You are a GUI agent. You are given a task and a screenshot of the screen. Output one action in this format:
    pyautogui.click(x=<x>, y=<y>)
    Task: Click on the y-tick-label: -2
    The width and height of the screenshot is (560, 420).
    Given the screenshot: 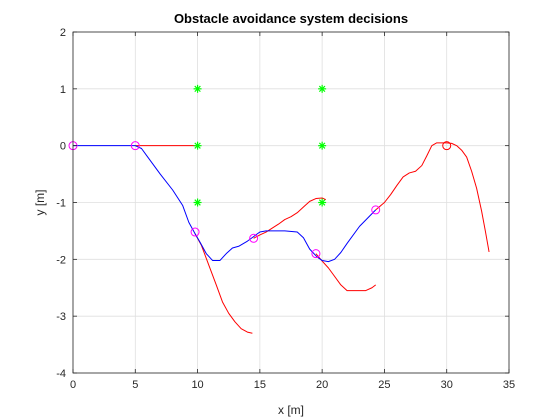 What is the action you would take?
    pyautogui.click(x=61, y=260)
    